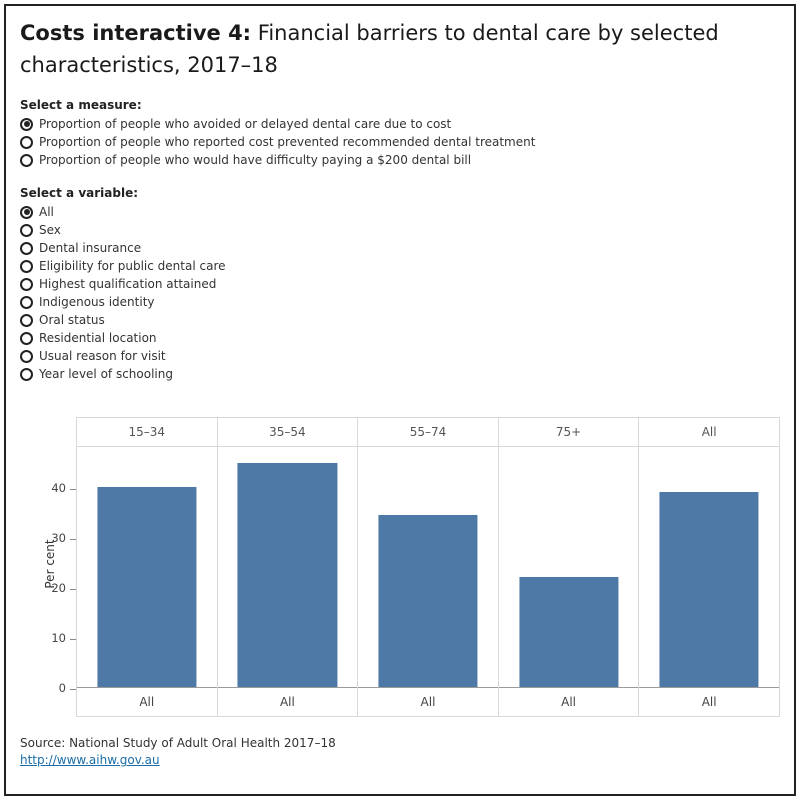 The image size is (800, 800). What do you see at coordinates (56, 588) in the screenshot?
I see `y-tick-label: 20` at bounding box center [56, 588].